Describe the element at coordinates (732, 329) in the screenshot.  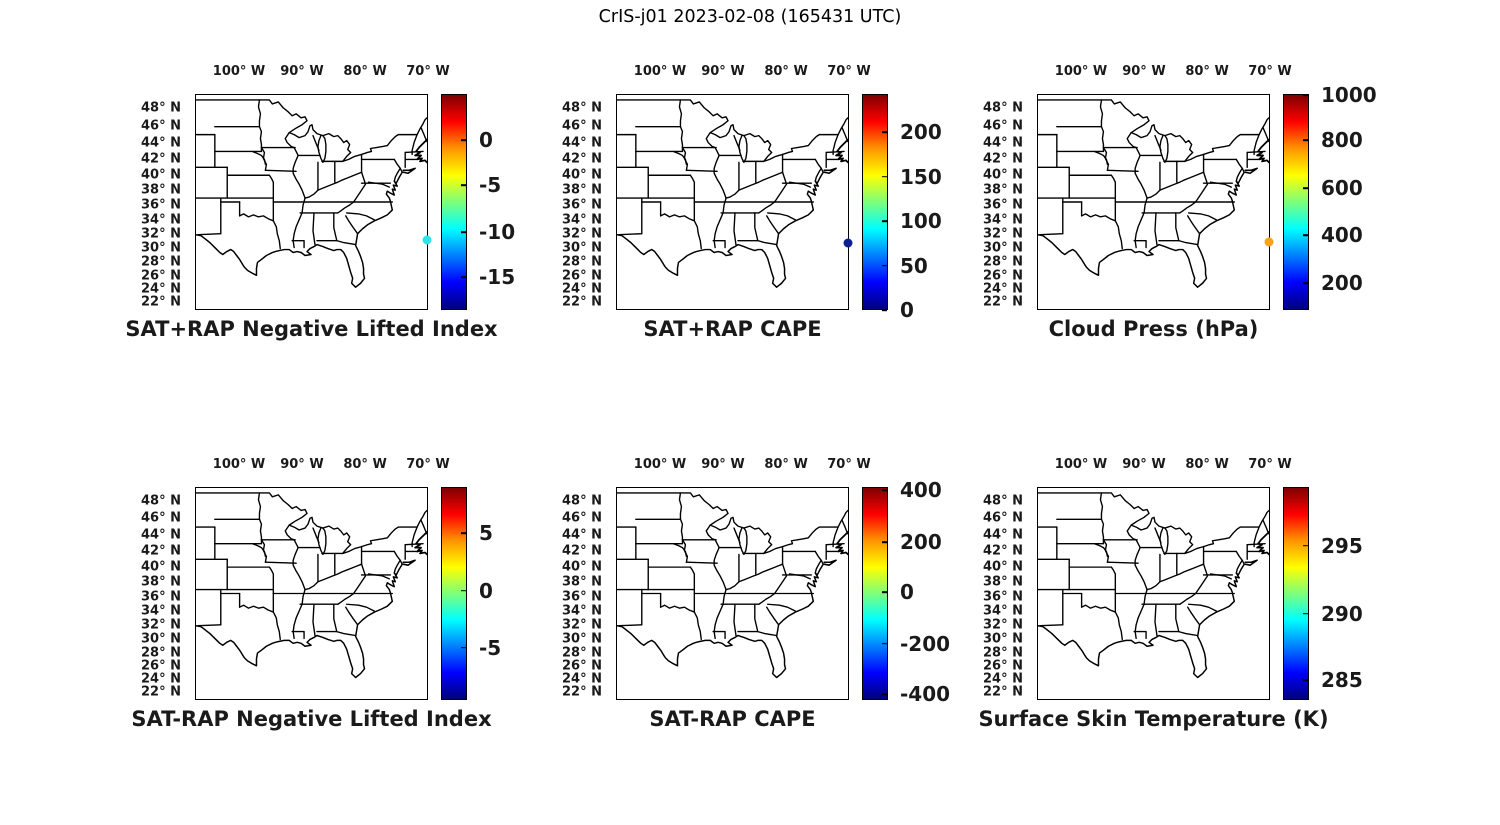
I see `panel-title: SAT+RAP CAPE` at that location.